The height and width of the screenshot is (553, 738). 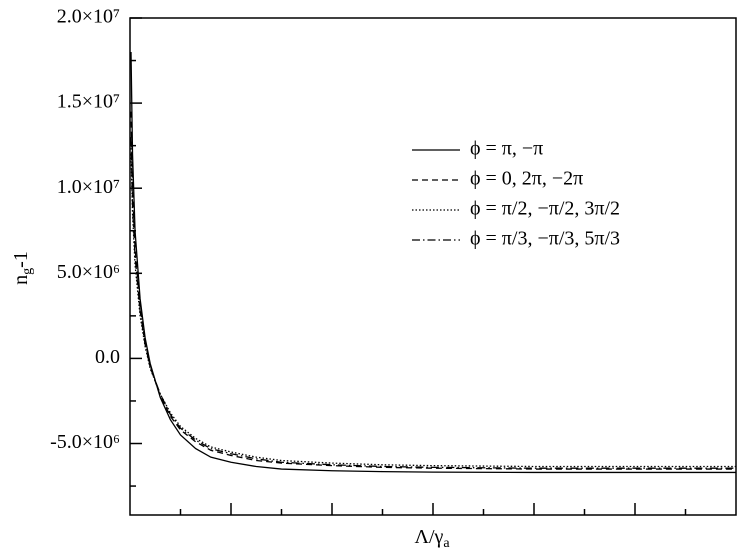 I want to click on legend-label: ϕ = π/2, −π/2, 3π/2, so click(x=545, y=209).